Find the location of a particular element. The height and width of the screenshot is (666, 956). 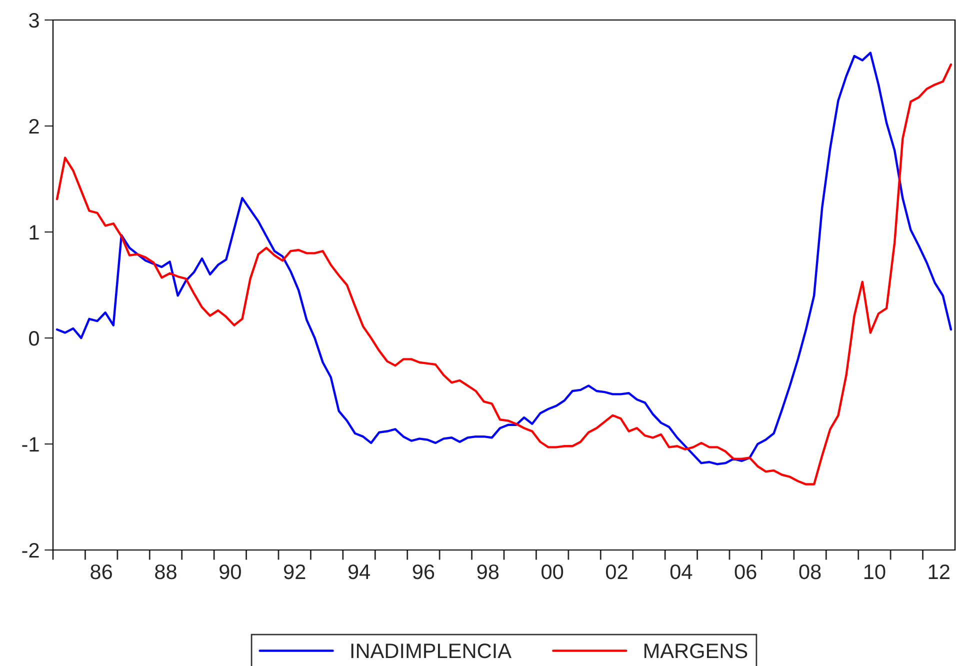

y-tick-label: 2 is located at coordinates (34, 126).